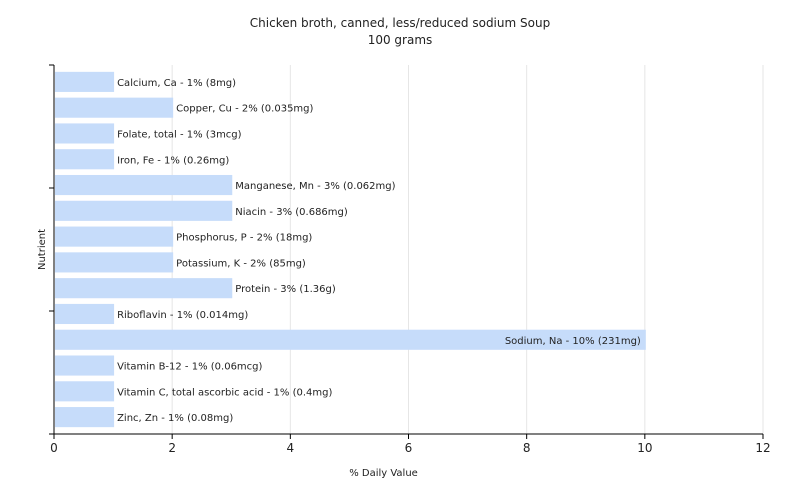 This screenshot has height=500, width=800. What do you see at coordinates (409, 448) in the screenshot?
I see `x-tick-label: 6` at bounding box center [409, 448].